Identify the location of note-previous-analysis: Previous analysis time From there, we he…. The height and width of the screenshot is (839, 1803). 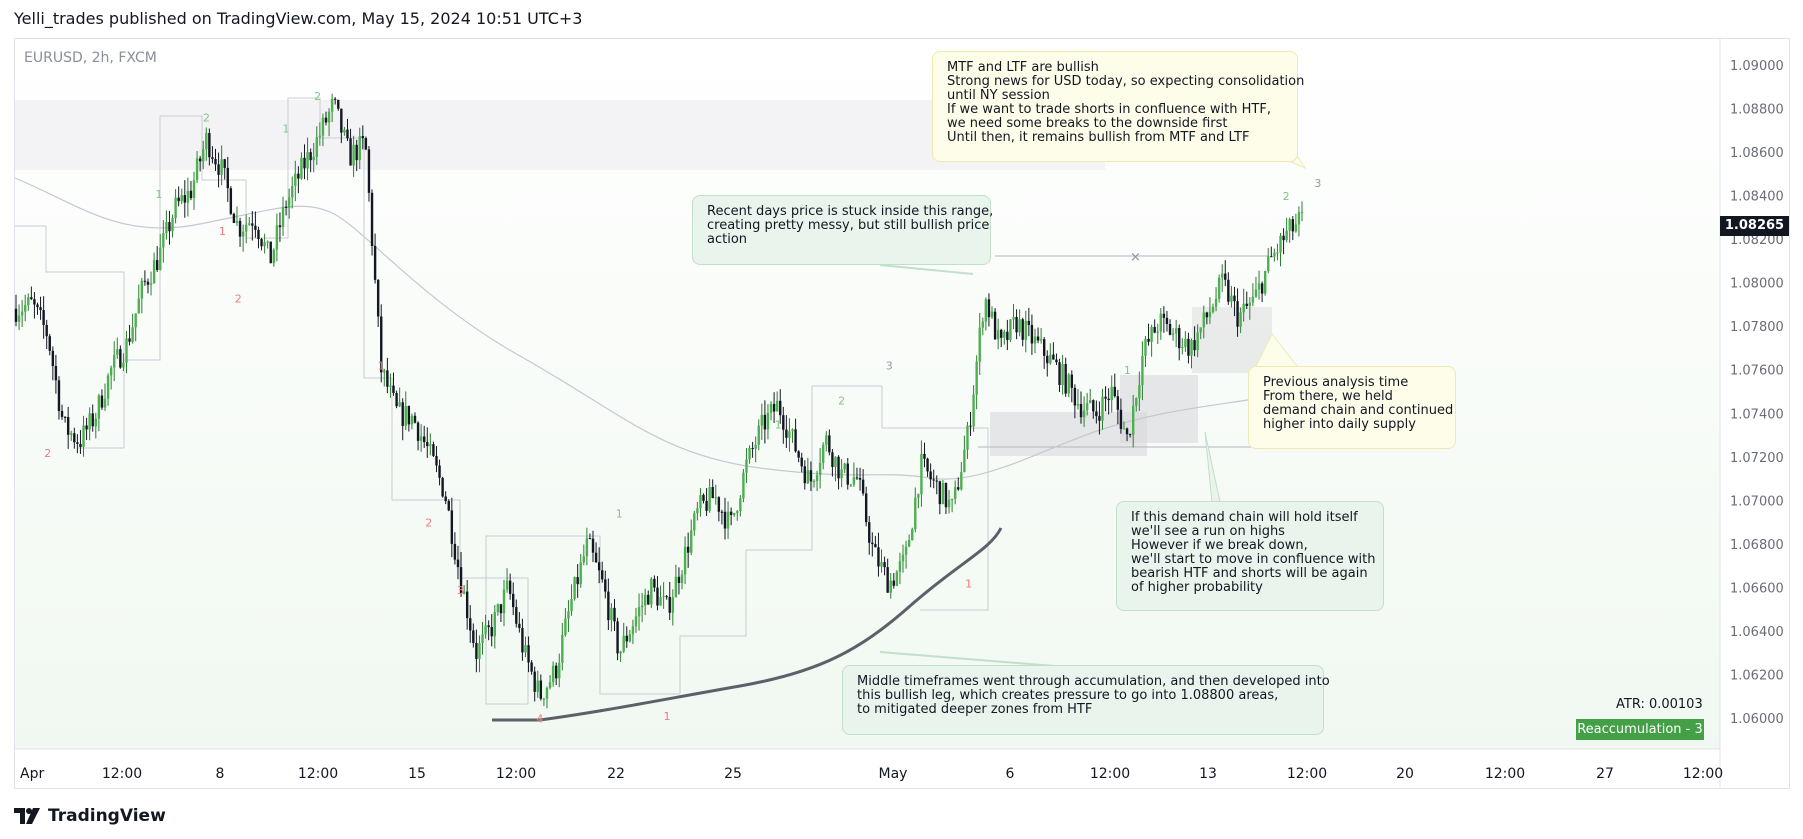
(1352, 407).